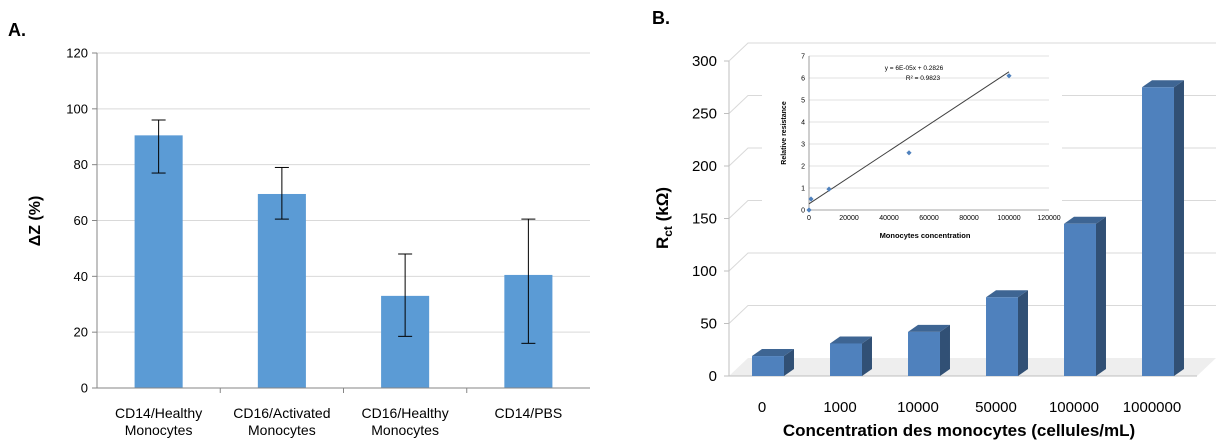 The width and height of the screenshot is (1230, 443). What do you see at coordinates (1048, 218) in the screenshot?
I see `inset-x-tick-label: 120000` at bounding box center [1048, 218].